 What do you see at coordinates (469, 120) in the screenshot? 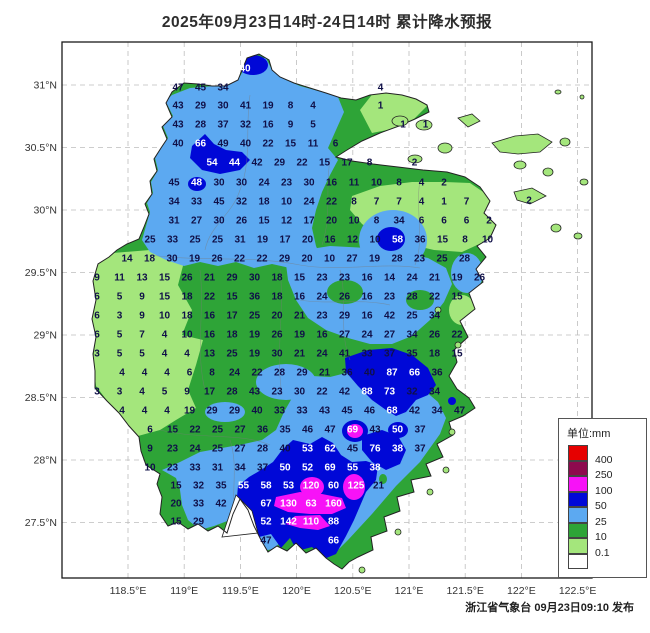
I see `island-daishan` at bounding box center [469, 120].